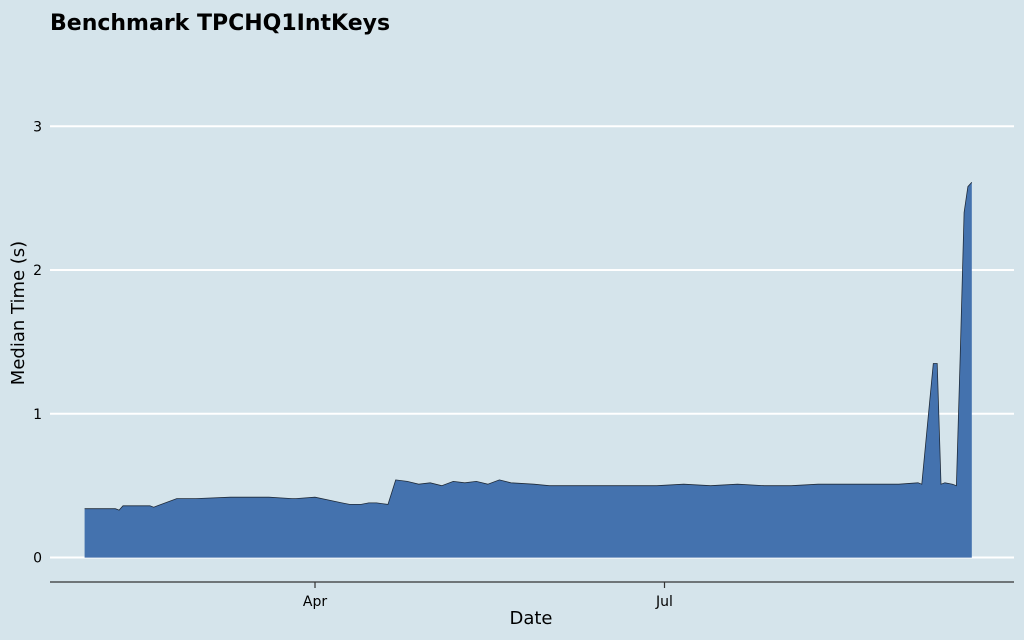 The width and height of the screenshot is (1024, 640). I want to click on x-tick-label-jul: Jul, so click(664, 602).